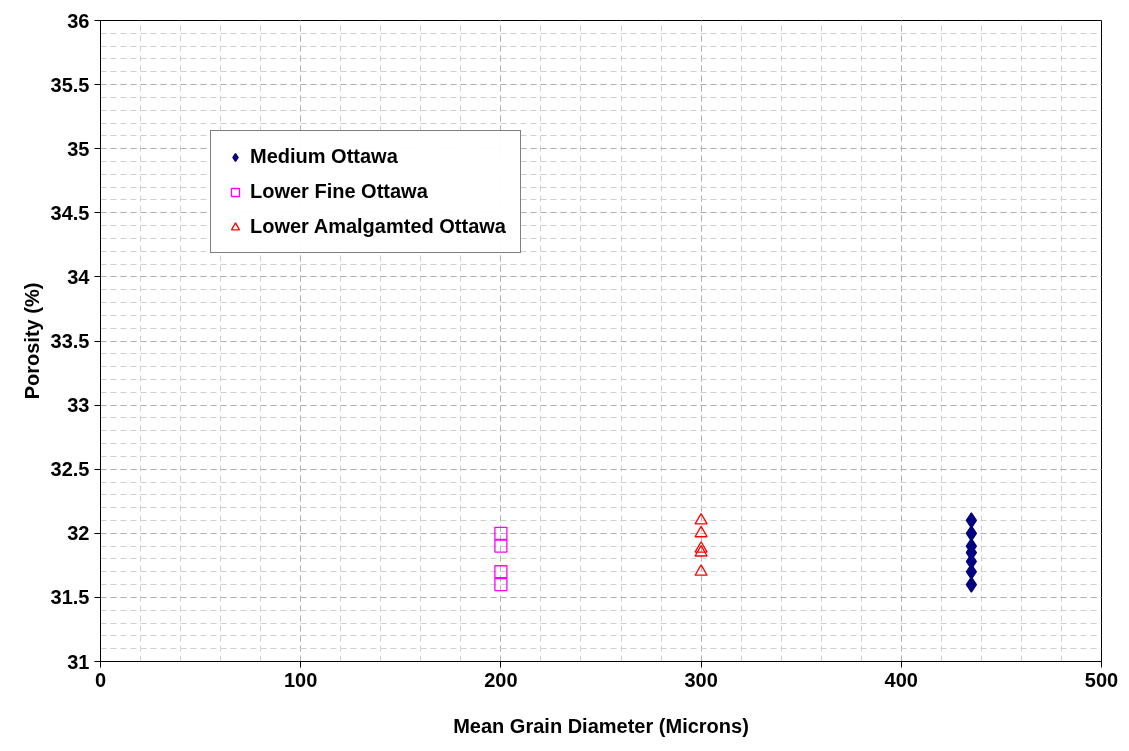  What do you see at coordinates (324, 156) in the screenshot?
I see `legend-label: Medium Ottawa` at bounding box center [324, 156].